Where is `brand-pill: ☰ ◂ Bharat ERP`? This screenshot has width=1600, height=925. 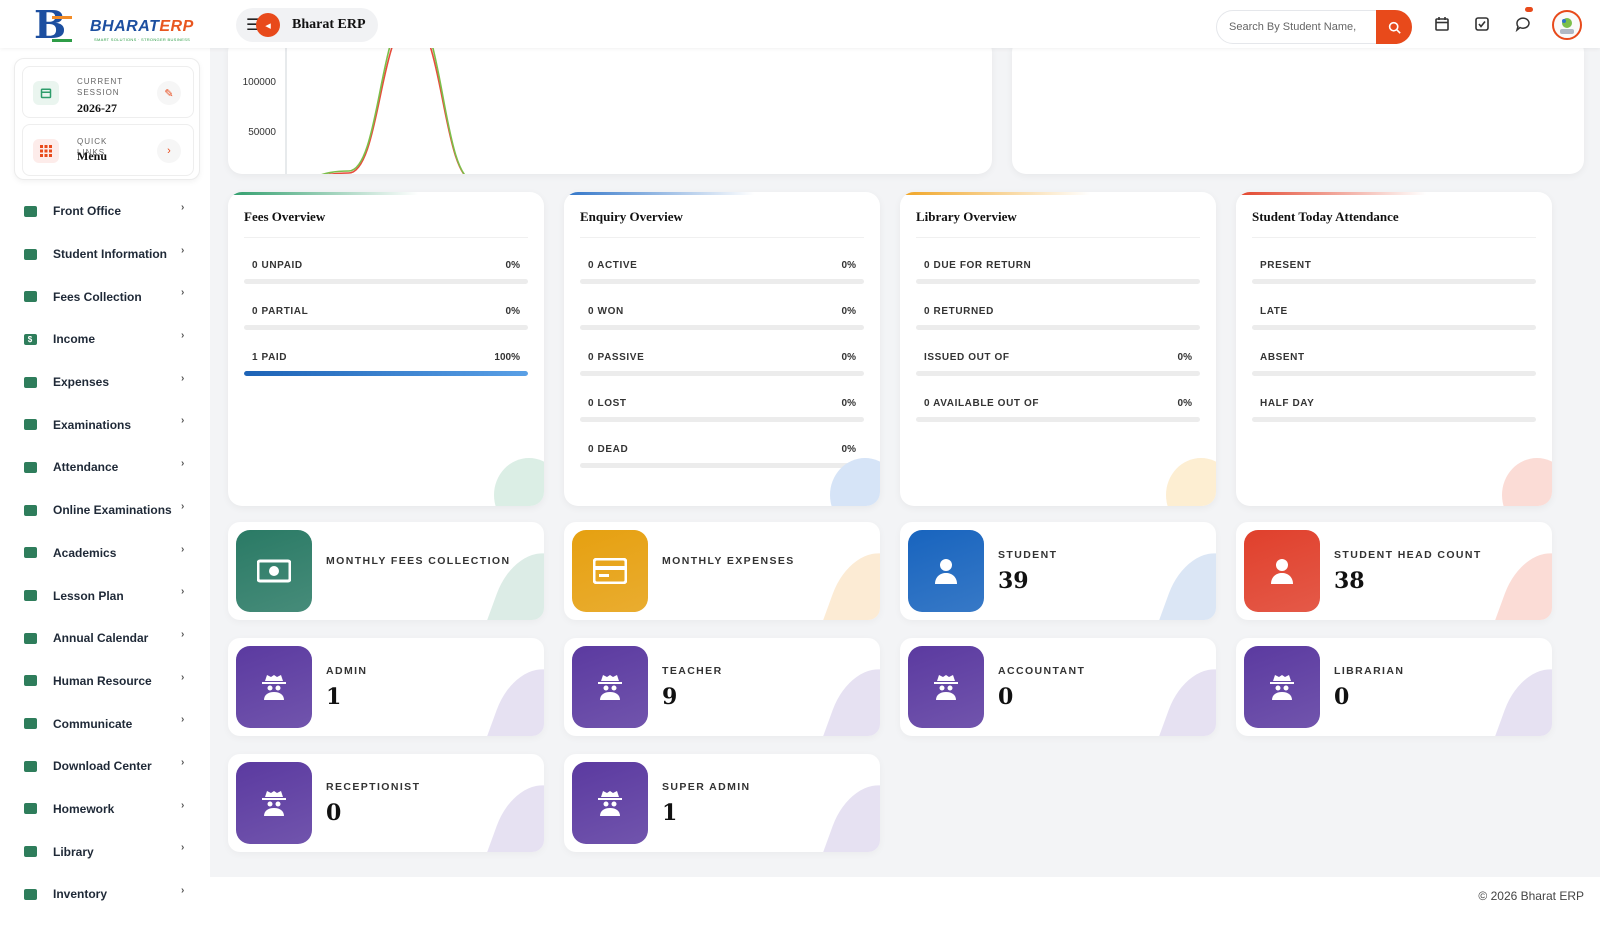 brand-pill: ☰ ◂ Bharat ERP is located at coordinates (307, 25).